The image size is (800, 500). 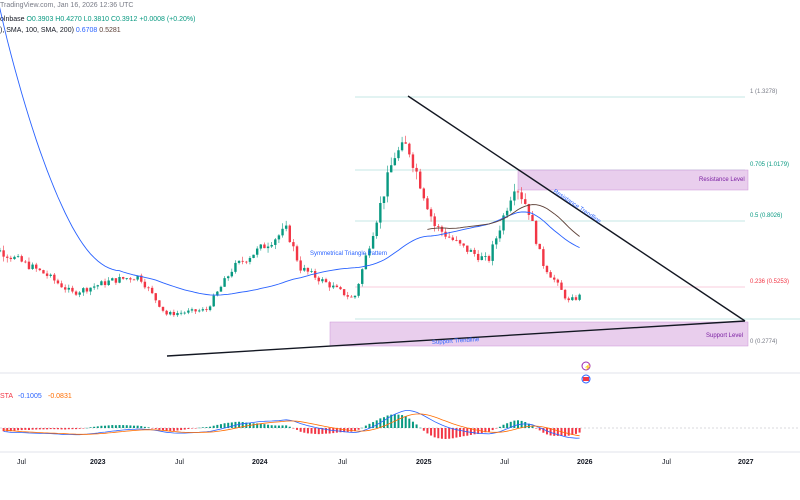 What do you see at coordinates (68, 19) in the screenshot?
I see `ohlc-high: H0.4270` at bounding box center [68, 19].